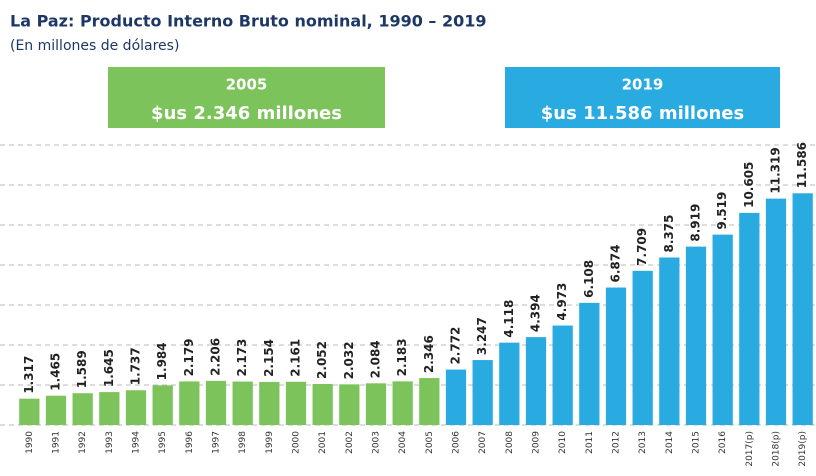 The width and height of the screenshot is (816, 476). I want to click on x-tick-label: 1991, so click(57, 442).